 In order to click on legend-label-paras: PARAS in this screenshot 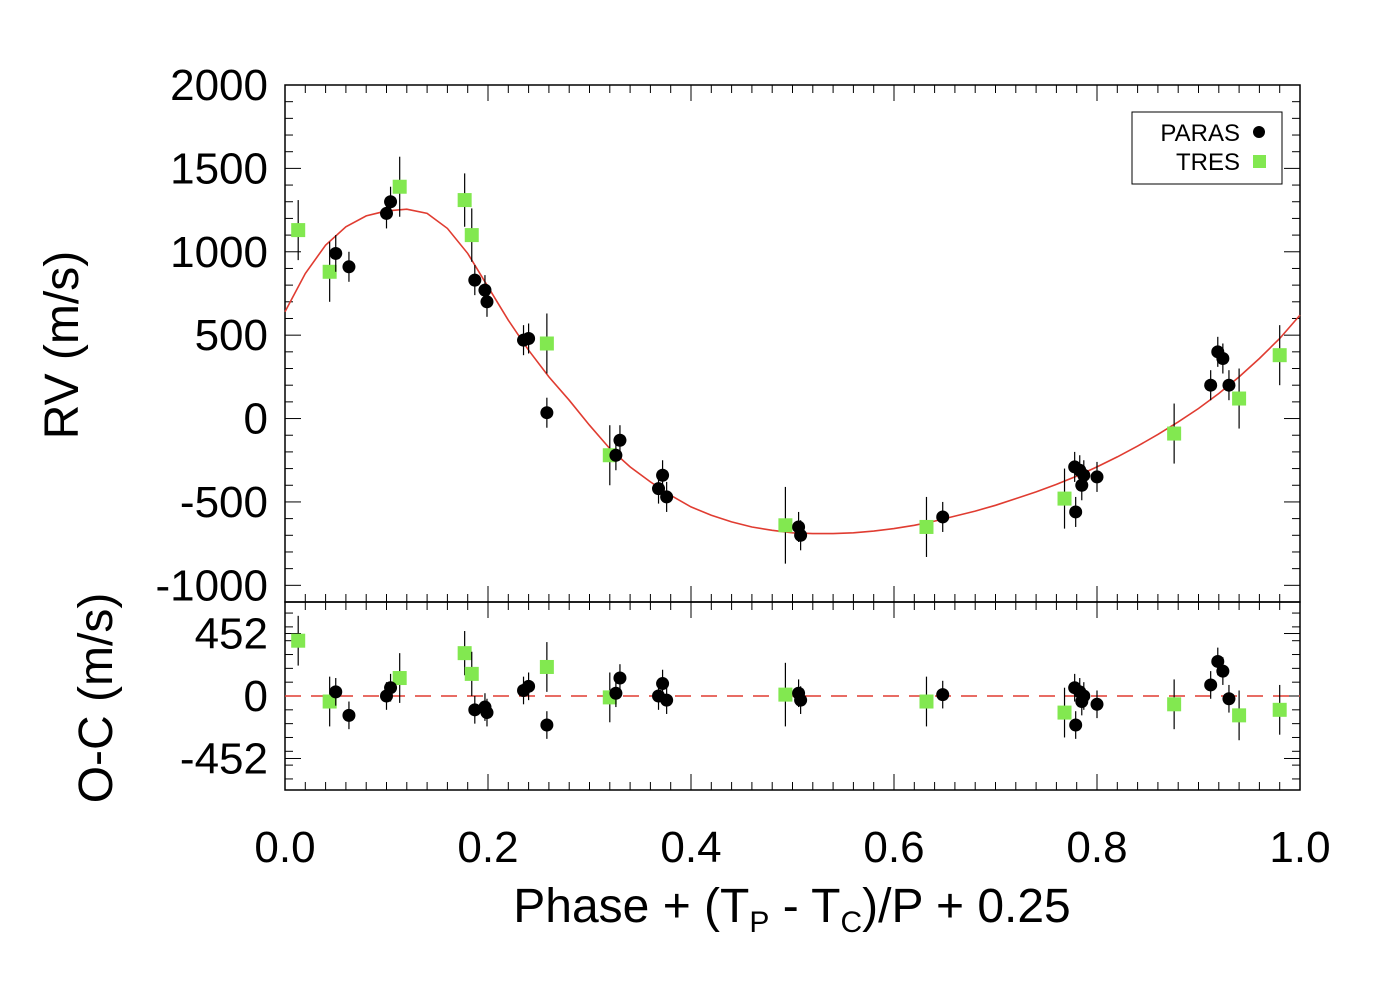, I will do `click(1200, 133)`.